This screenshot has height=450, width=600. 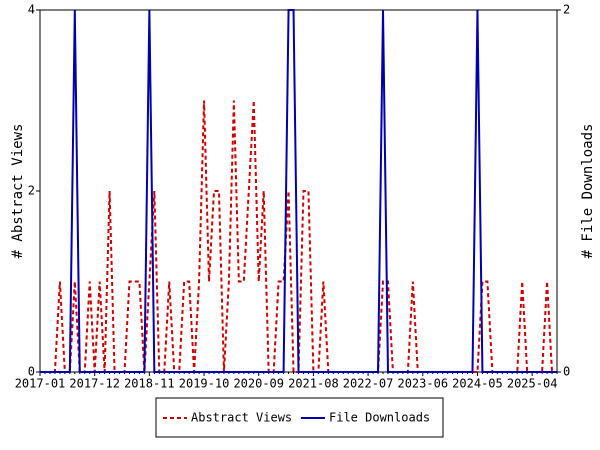 I want to click on y2-tick-label: 0, so click(x=566, y=372).